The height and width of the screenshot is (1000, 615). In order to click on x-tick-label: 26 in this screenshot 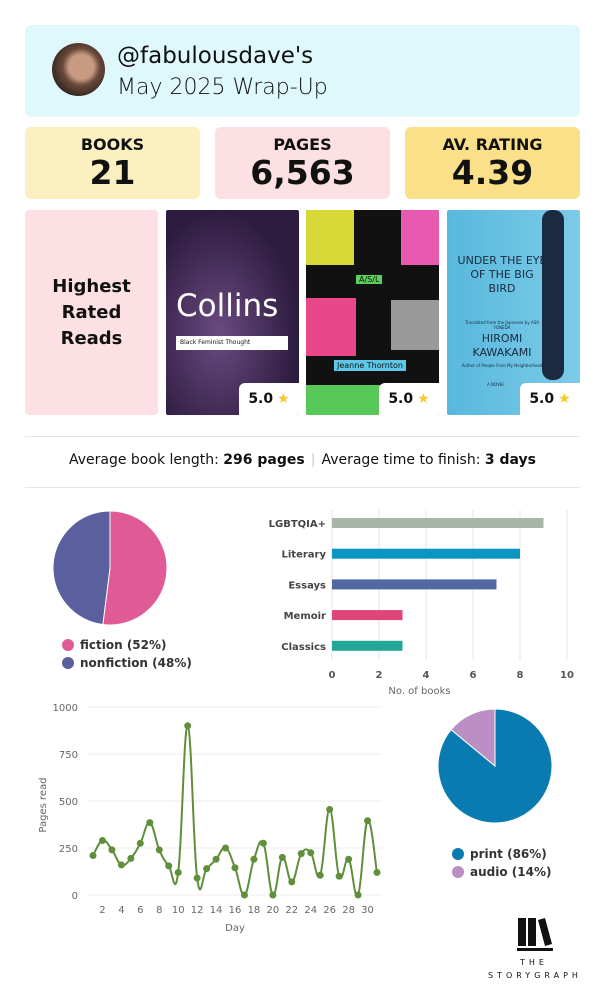, I will do `click(329, 910)`.